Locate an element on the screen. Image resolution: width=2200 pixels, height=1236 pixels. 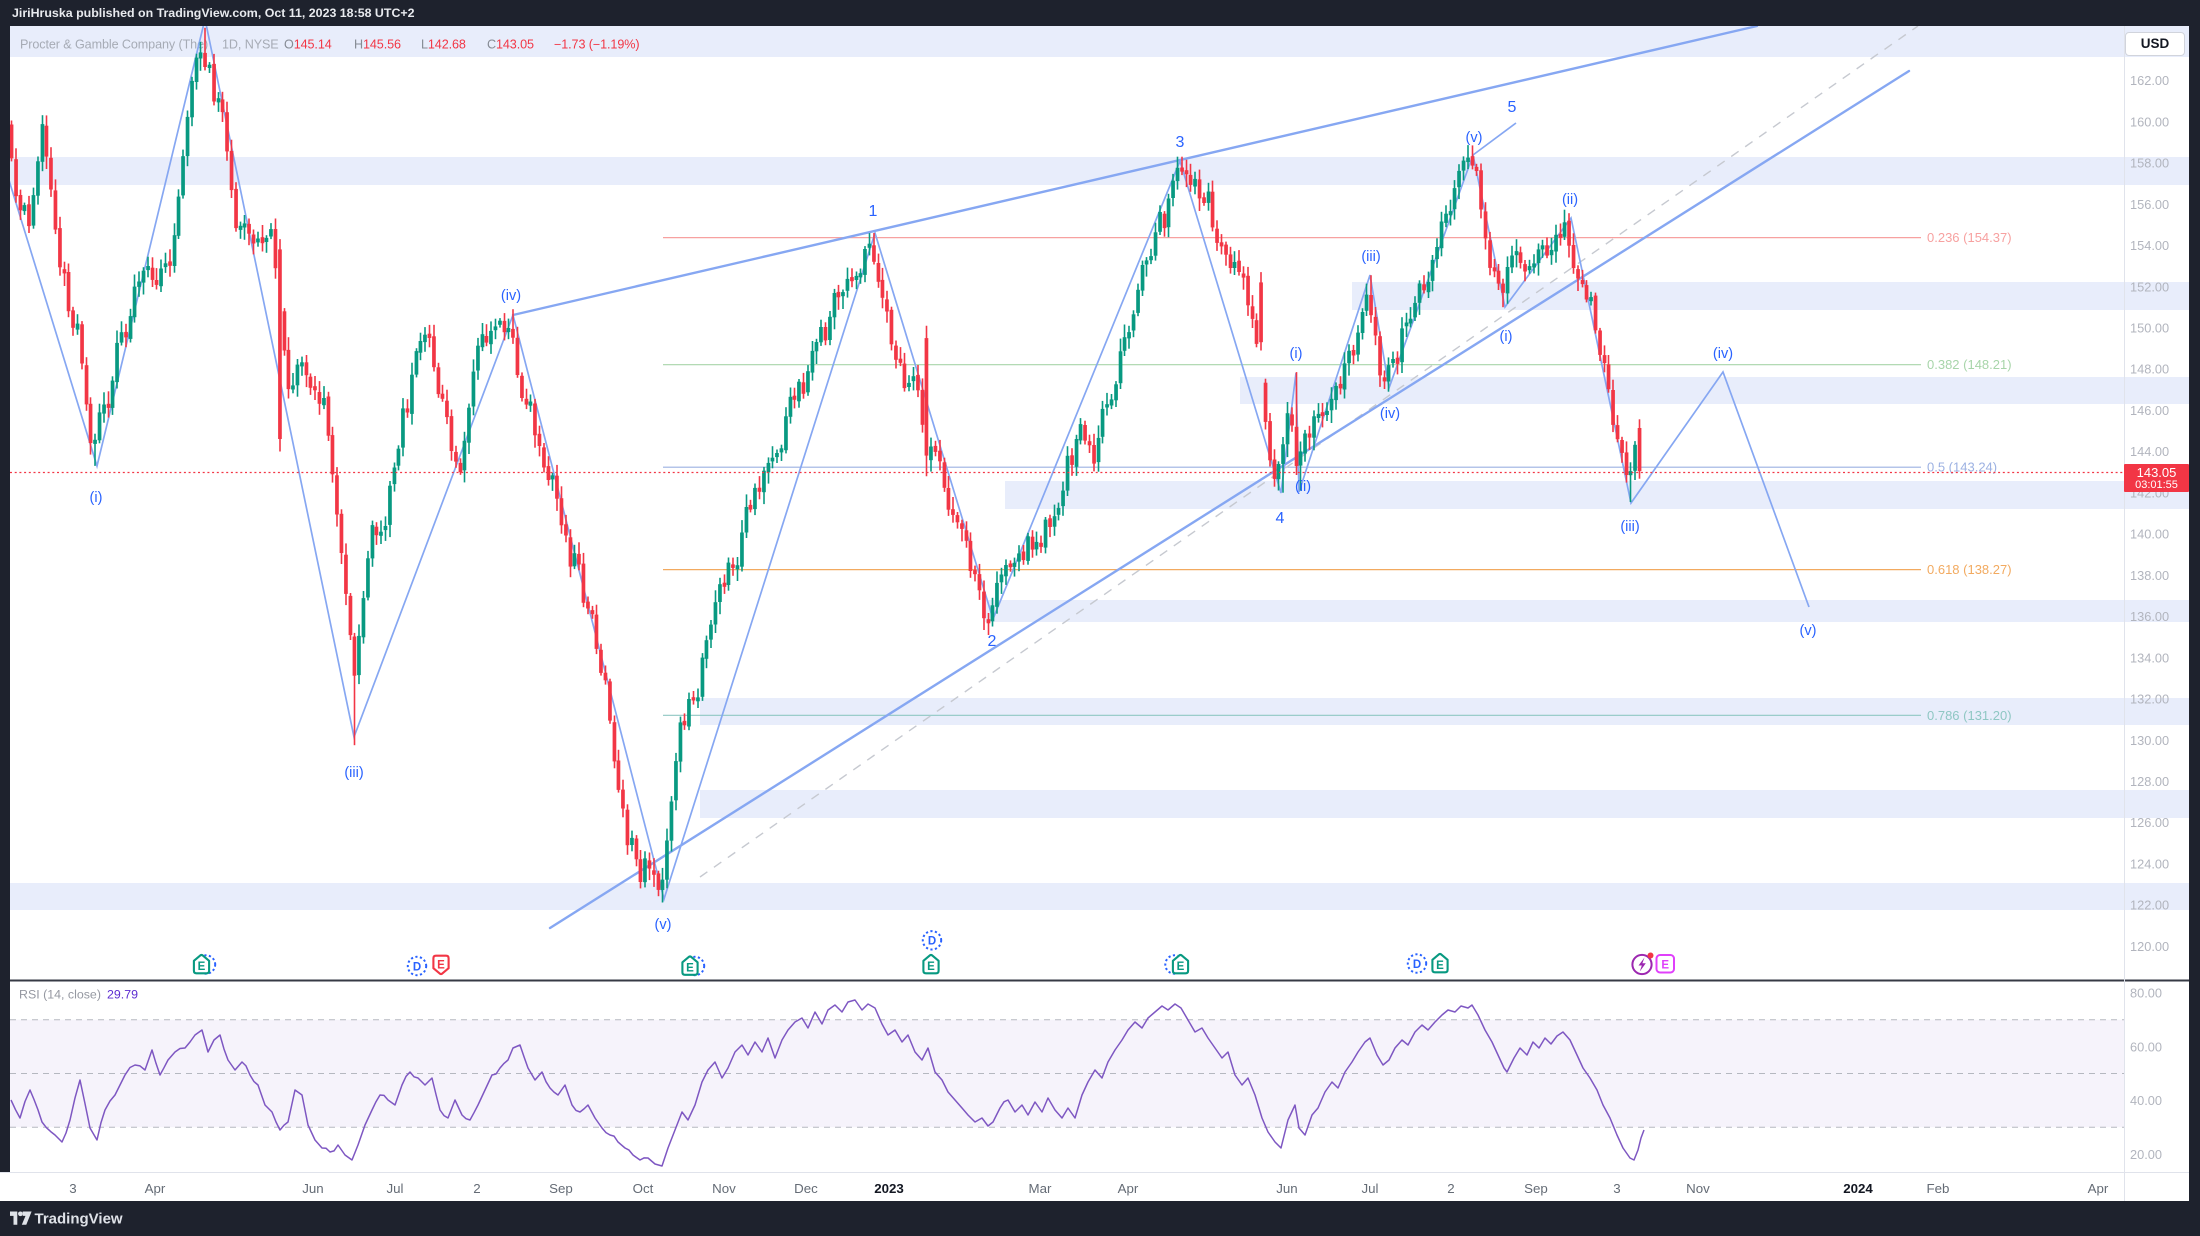
svg-text: 160.00 is located at coordinates (2149, 121).